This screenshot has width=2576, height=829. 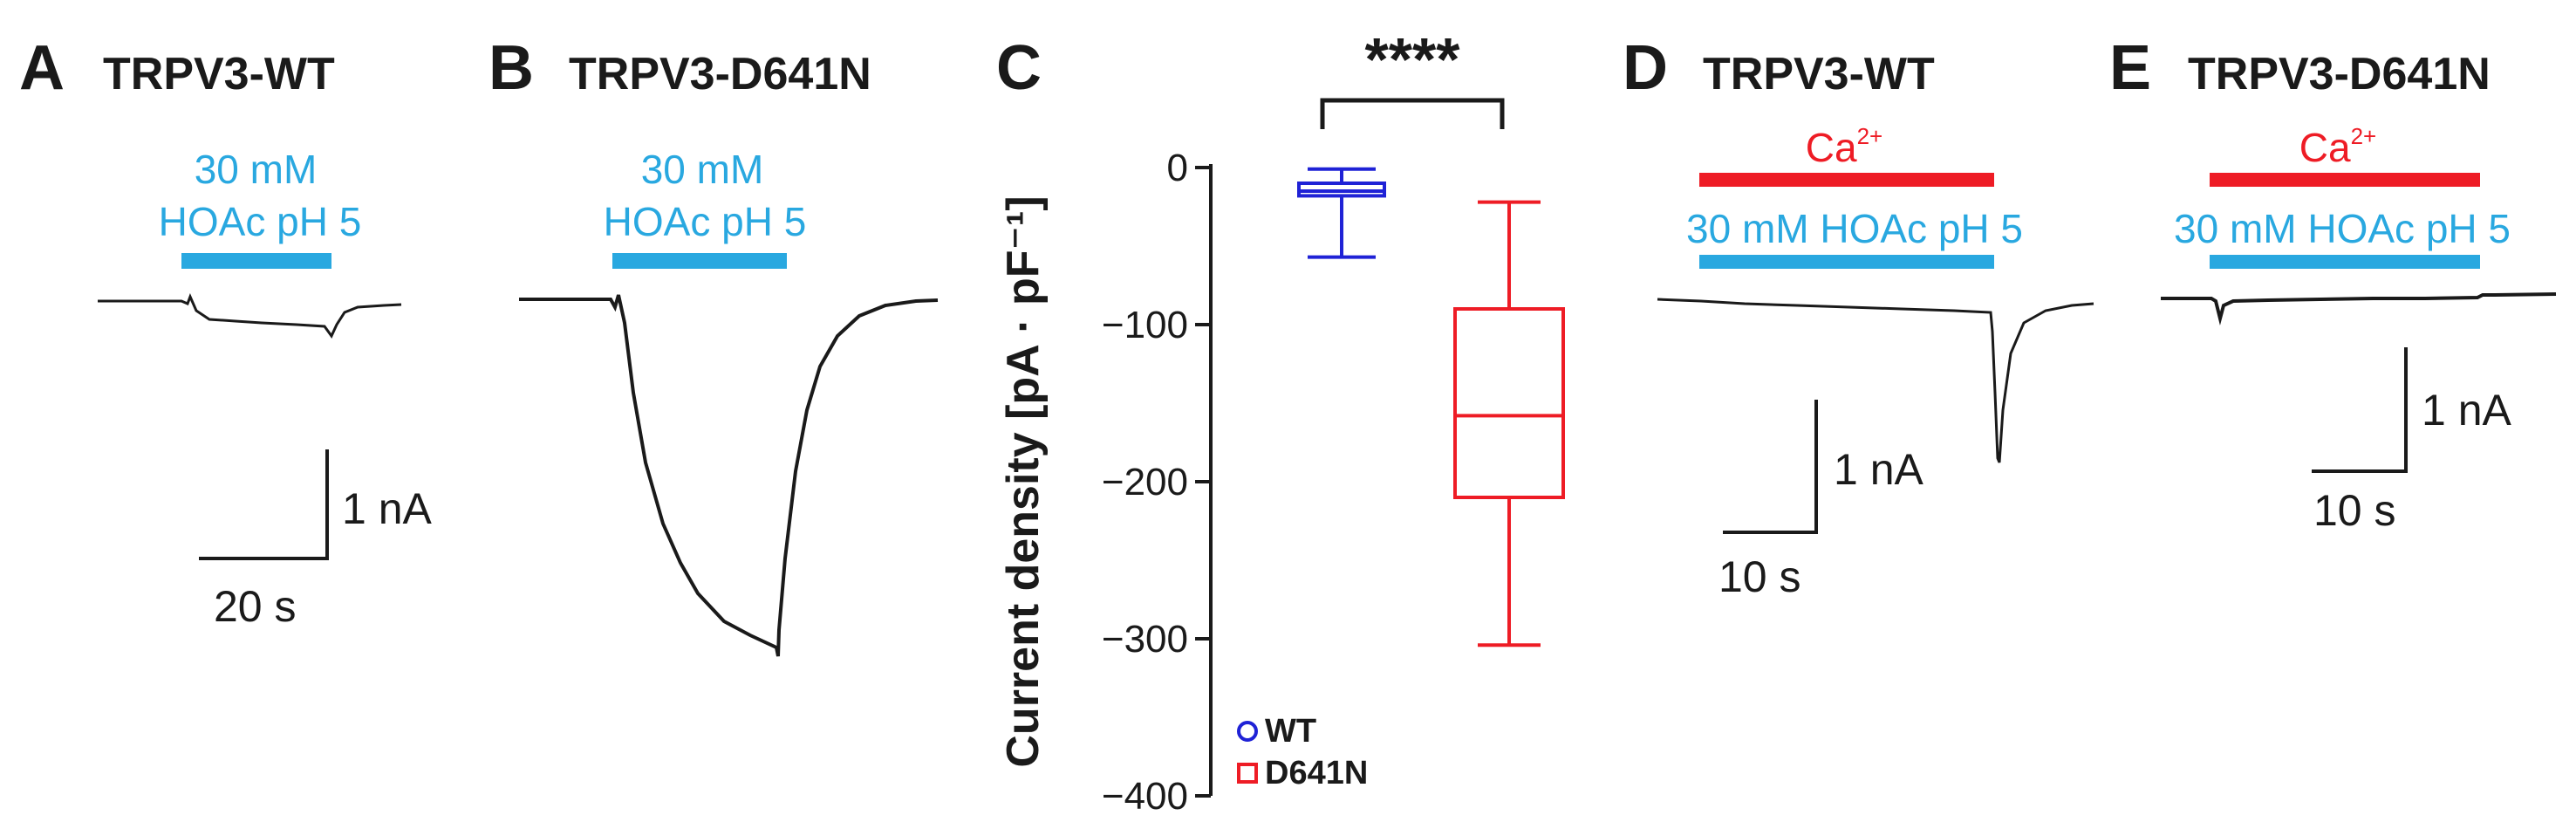 What do you see at coordinates (1024, 481) in the screenshot?
I see `y-axis-label: Current density [pA · pF⁻¹]` at bounding box center [1024, 481].